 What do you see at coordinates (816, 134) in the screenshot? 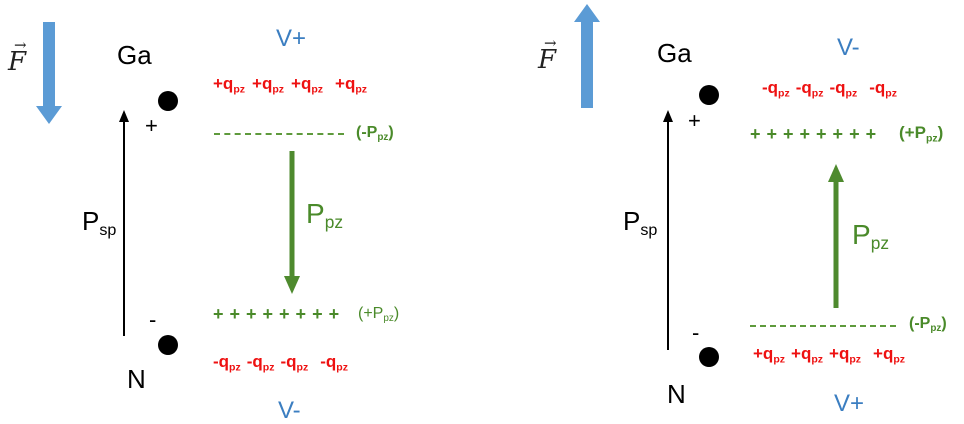
I see `right-top-plus-layer: ++++++++` at bounding box center [816, 134].